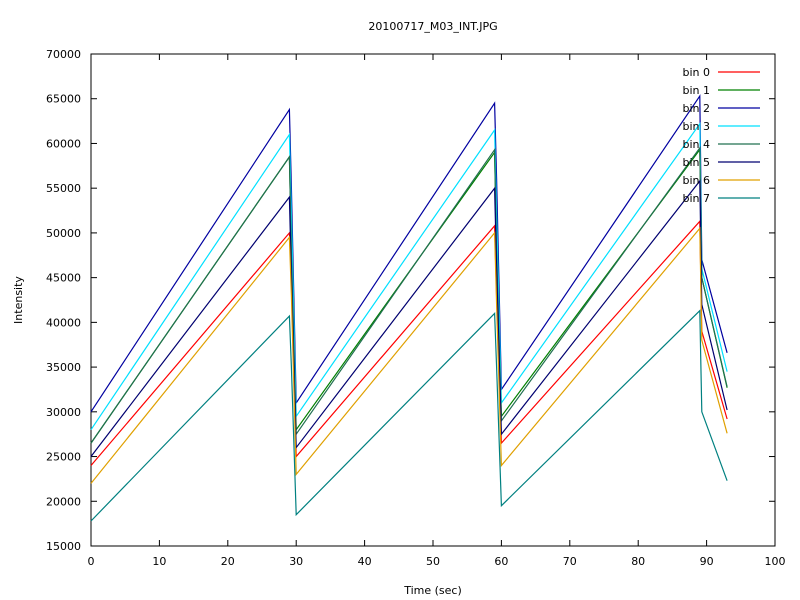 Image resolution: width=800 pixels, height=600 pixels. Describe the element at coordinates (696, 72) in the screenshot. I see `legend-label: bin 0` at that location.